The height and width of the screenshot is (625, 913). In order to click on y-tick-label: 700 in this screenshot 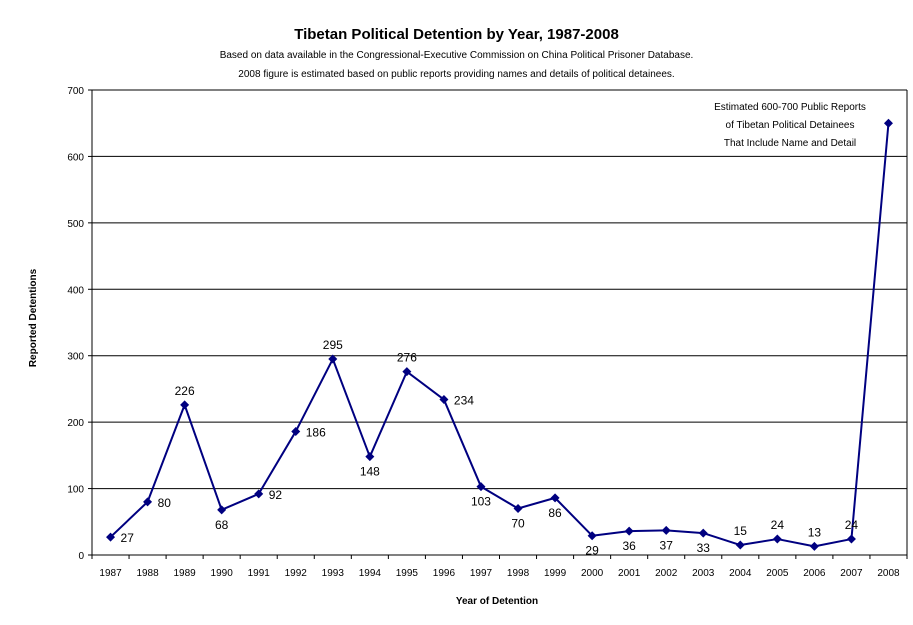, I will do `click(75, 91)`.